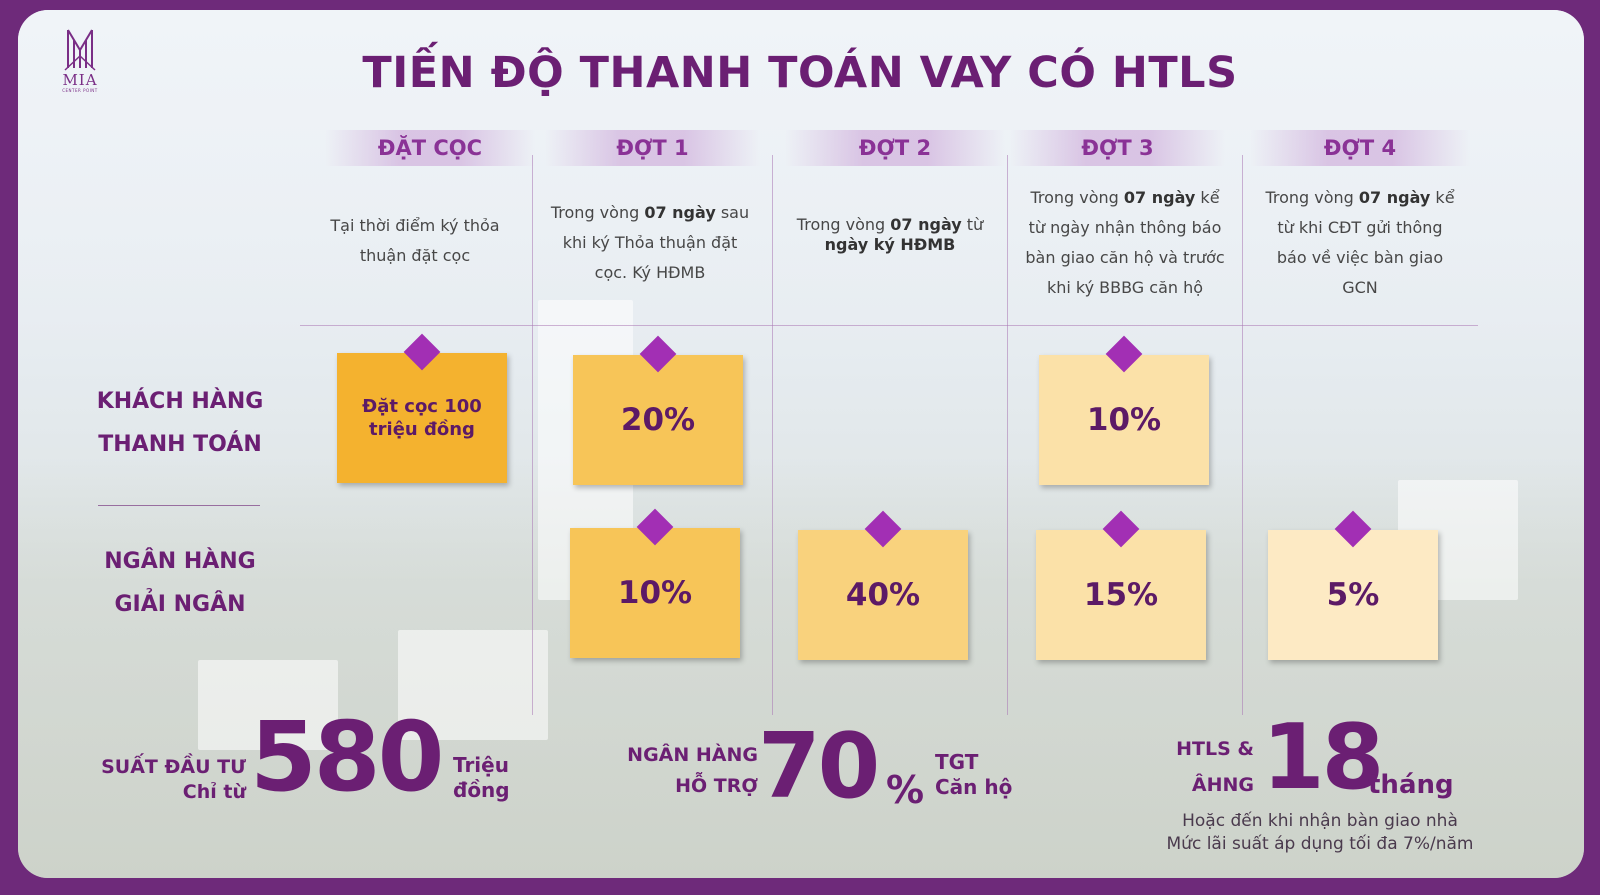 The width and height of the screenshot is (1600, 895). I want to click on note-deposit: Đặt cọc 100 triệu đồng, so click(422, 408).